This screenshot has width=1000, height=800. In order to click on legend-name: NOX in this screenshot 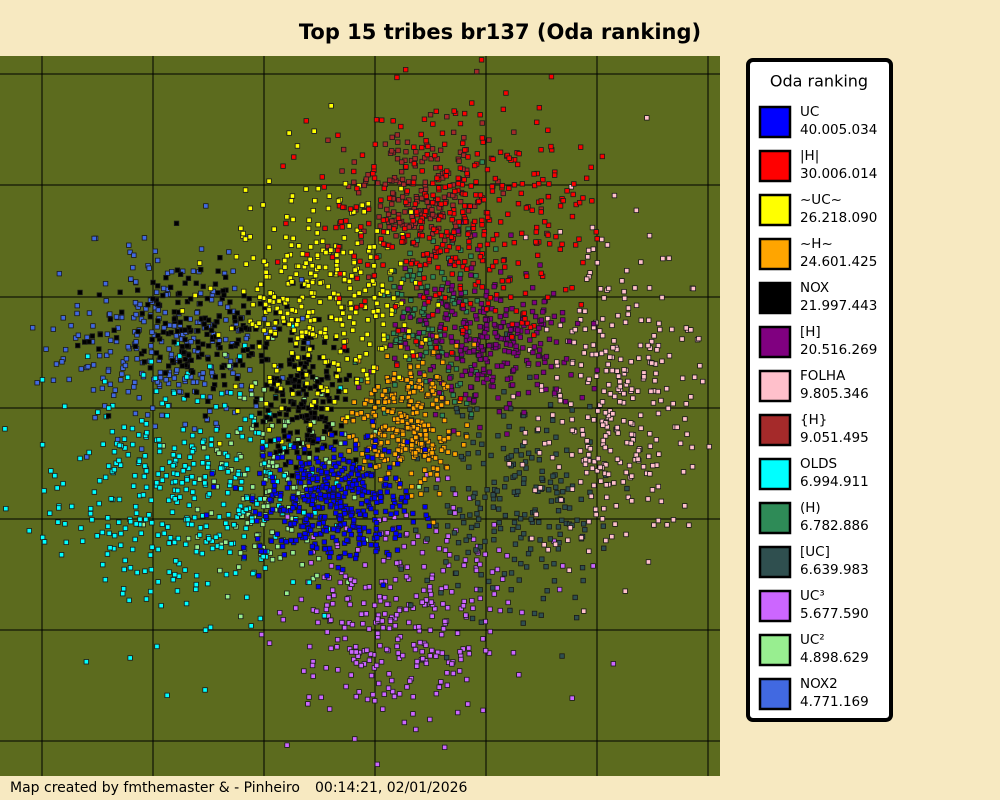, I will do `click(814, 288)`.